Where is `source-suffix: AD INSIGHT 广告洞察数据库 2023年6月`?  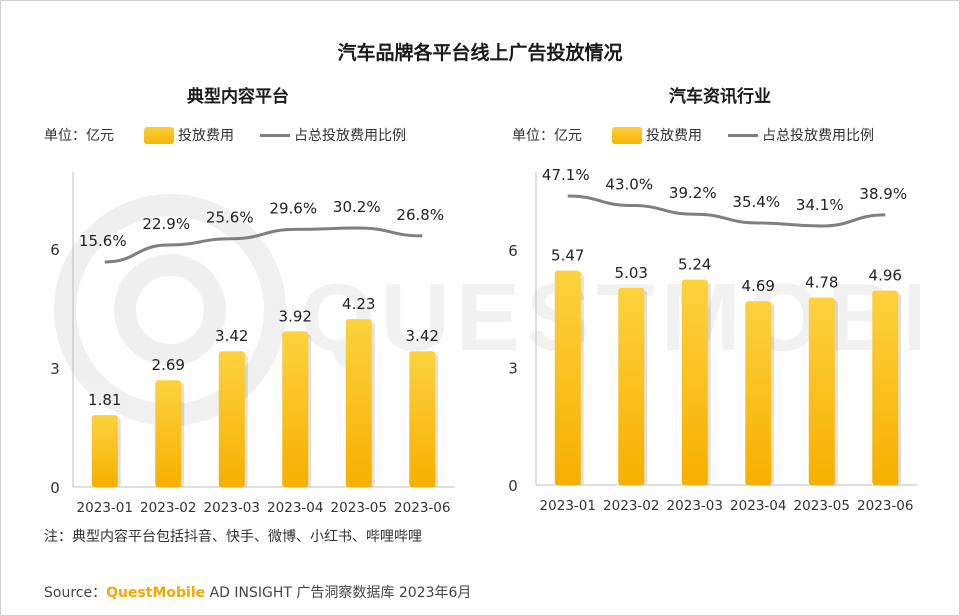
source-suffix: AD INSIGHT 广告洞察数据库 2023年6月 is located at coordinates (338, 593).